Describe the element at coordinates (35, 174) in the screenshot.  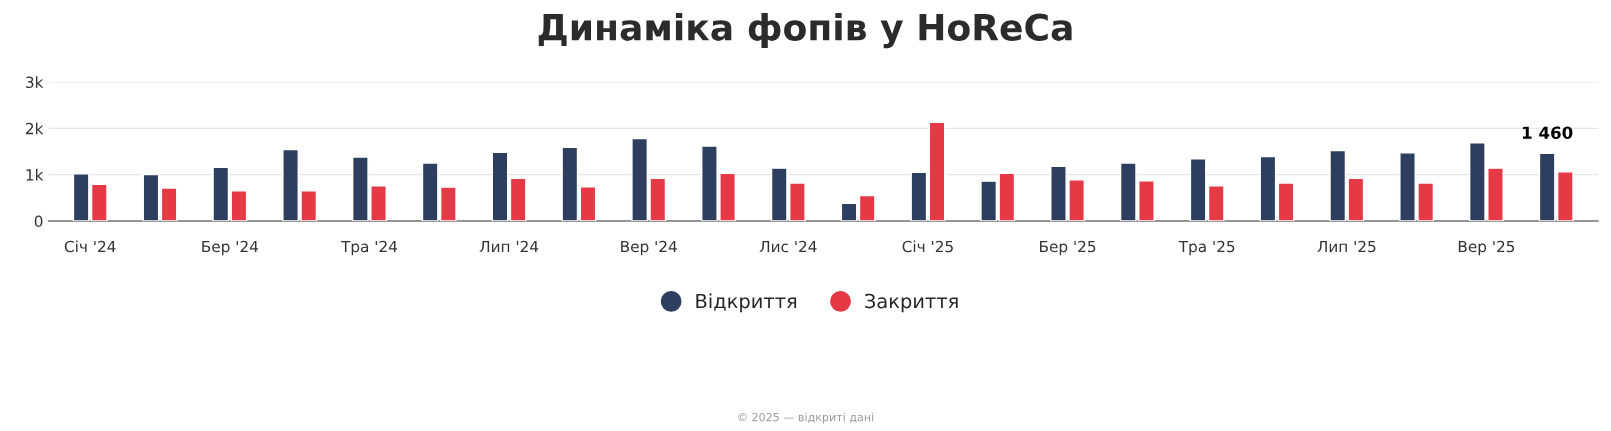
I see `y-tick-label: 1k` at that location.